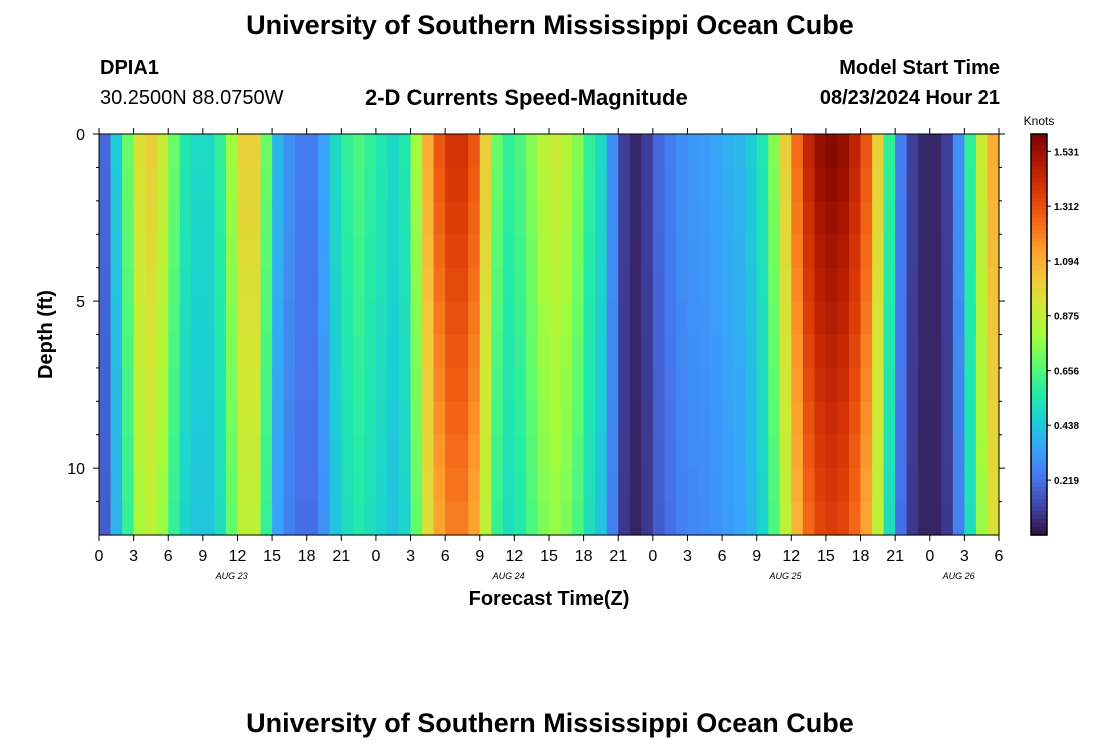 The image size is (1100, 750). What do you see at coordinates (722, 556) in the screenshot?
I see `x-tick-label: 6` at bounding box center [722, 556].